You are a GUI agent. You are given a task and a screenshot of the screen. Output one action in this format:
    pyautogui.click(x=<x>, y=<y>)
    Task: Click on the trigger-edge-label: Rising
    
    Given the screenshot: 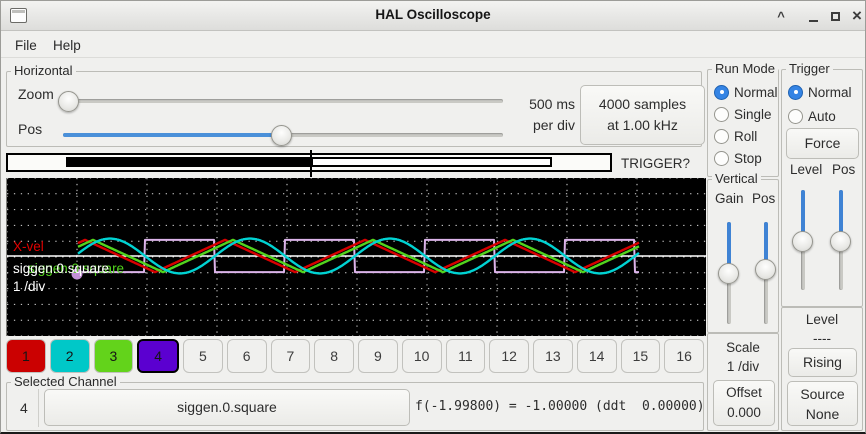 What is the action you would take?
    pyautogui.click(x=822, y=362)
    